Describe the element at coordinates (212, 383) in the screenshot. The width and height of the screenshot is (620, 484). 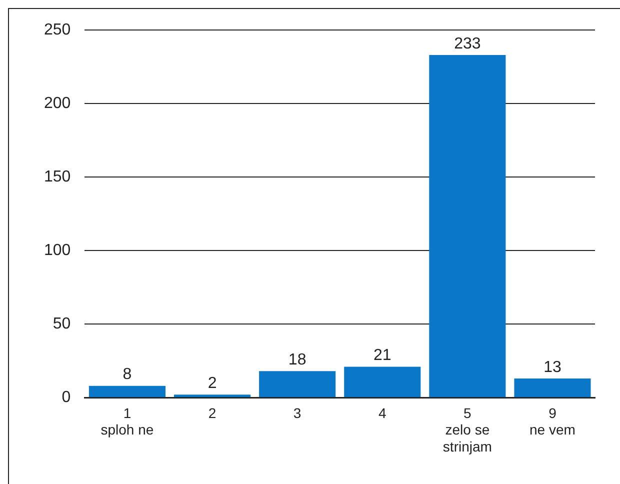
I see `data-label: 2` at that location.